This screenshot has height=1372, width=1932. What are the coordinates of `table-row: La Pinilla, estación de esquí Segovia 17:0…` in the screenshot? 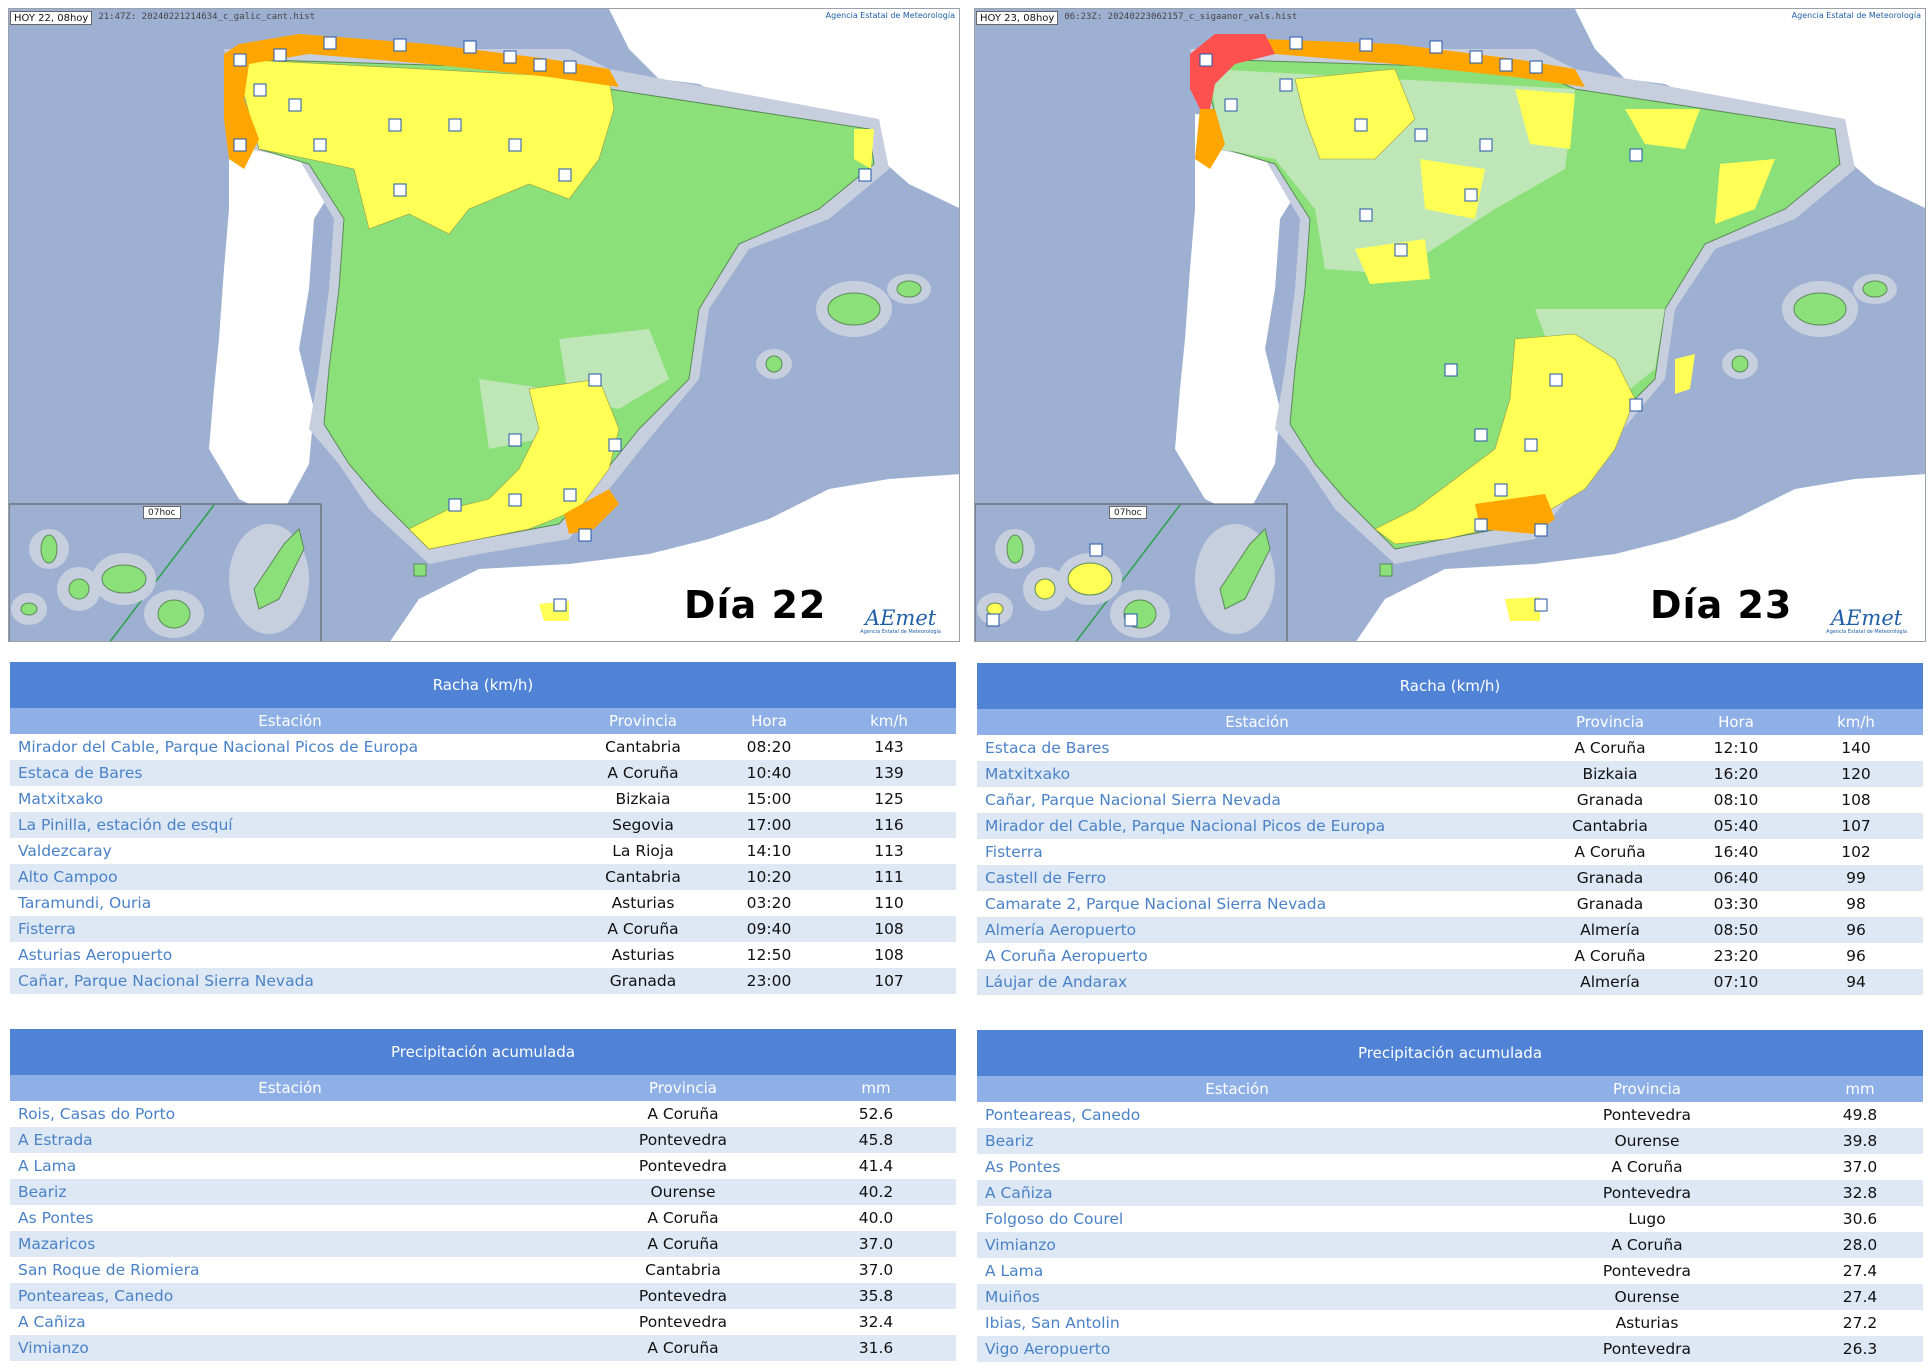 It's located at (483, 825).